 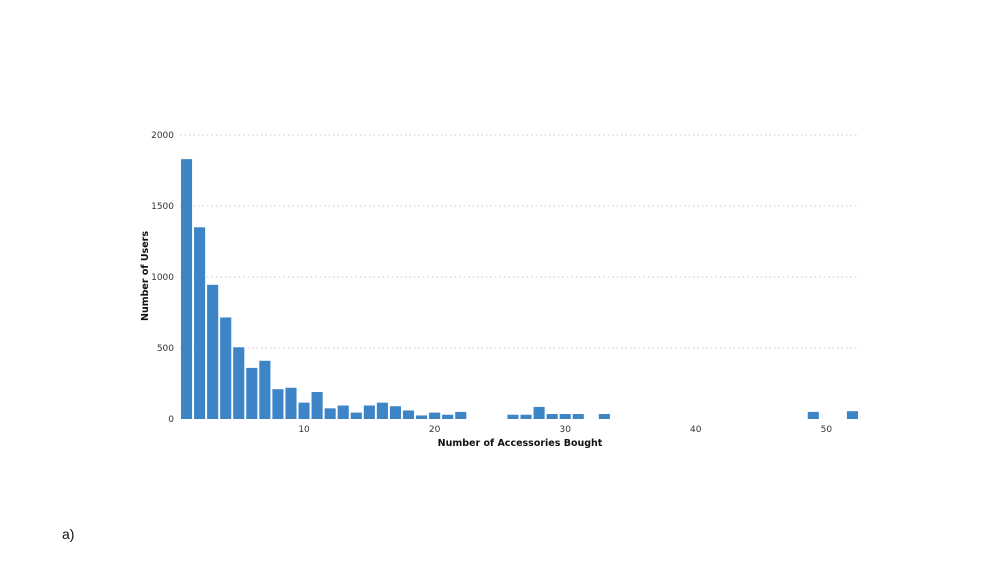 I want to click on x-tick-label: 20, so click(x=435, y=430).